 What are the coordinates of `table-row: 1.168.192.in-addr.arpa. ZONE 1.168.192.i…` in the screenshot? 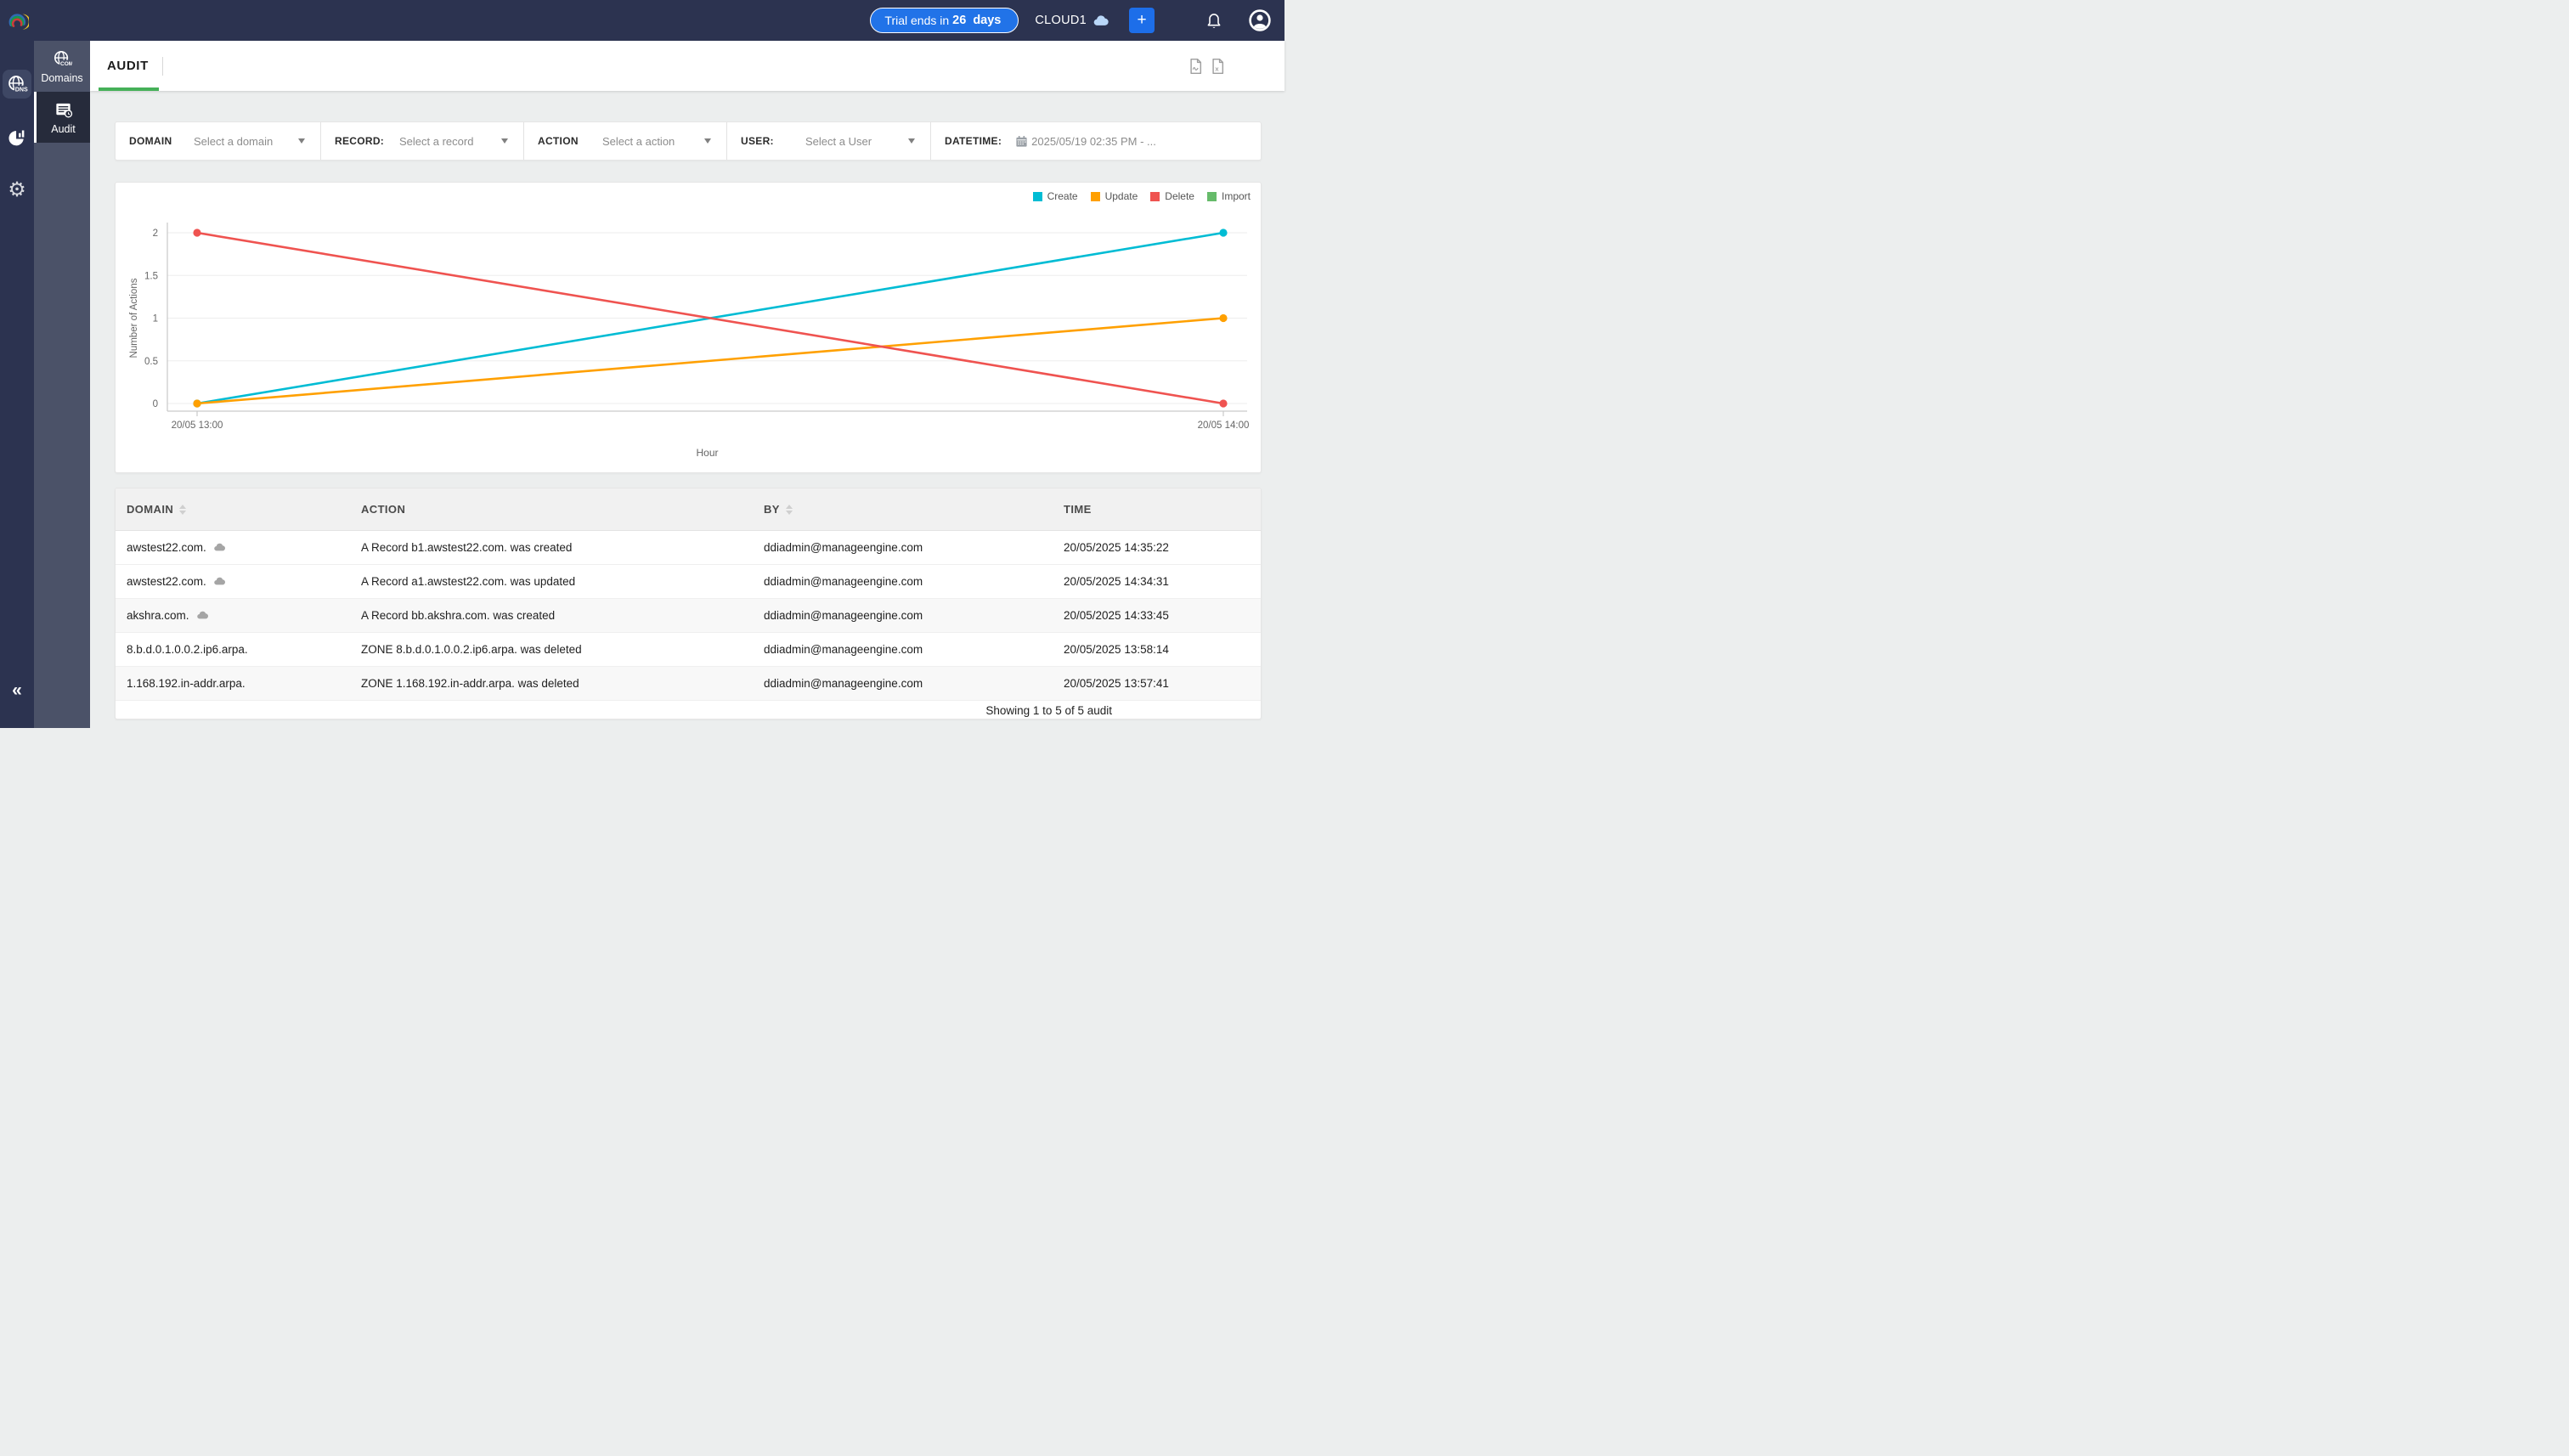 It's located at (689, 684).